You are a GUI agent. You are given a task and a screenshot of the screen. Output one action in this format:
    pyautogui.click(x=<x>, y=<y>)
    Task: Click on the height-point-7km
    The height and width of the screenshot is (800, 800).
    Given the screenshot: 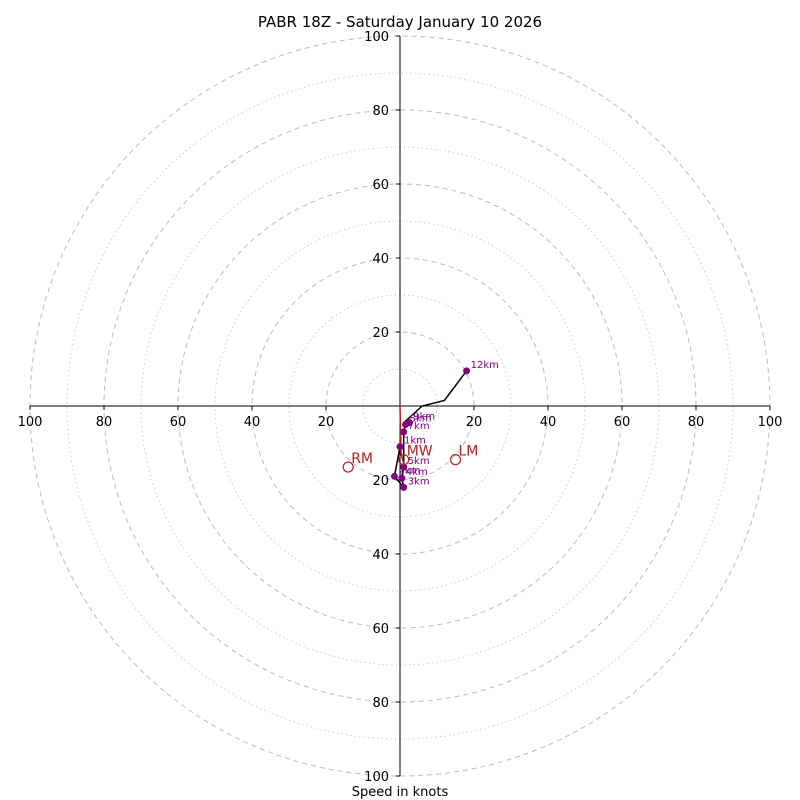 What is the action you would take?
    pyautogui.click(x=404, y=432)
    